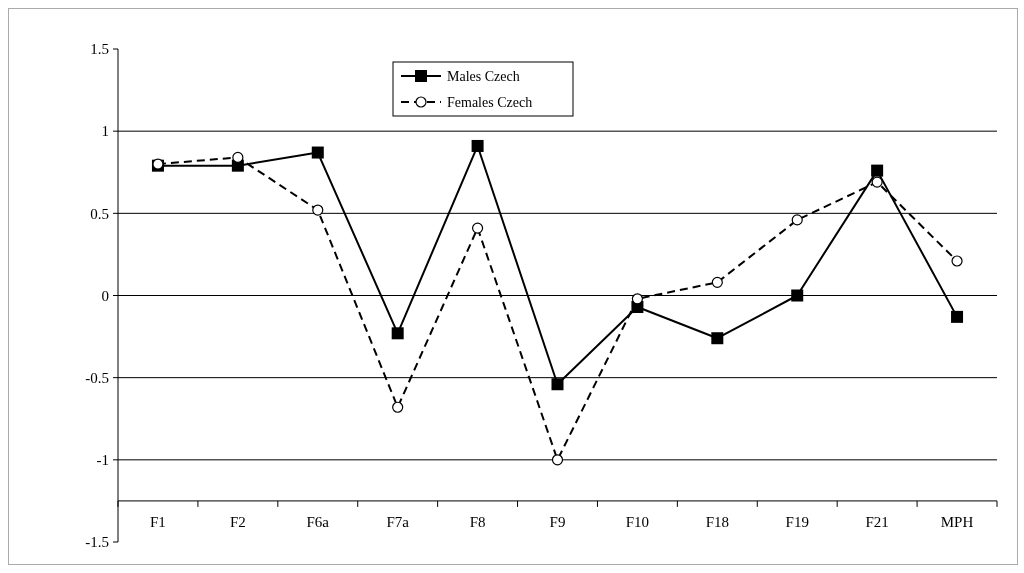 This screenshot has height=573, width=1024. What do you see at coordinates (637, 521) in the screenshot?
I see `x-tick-label: F10` at bounding box center [637, 521].